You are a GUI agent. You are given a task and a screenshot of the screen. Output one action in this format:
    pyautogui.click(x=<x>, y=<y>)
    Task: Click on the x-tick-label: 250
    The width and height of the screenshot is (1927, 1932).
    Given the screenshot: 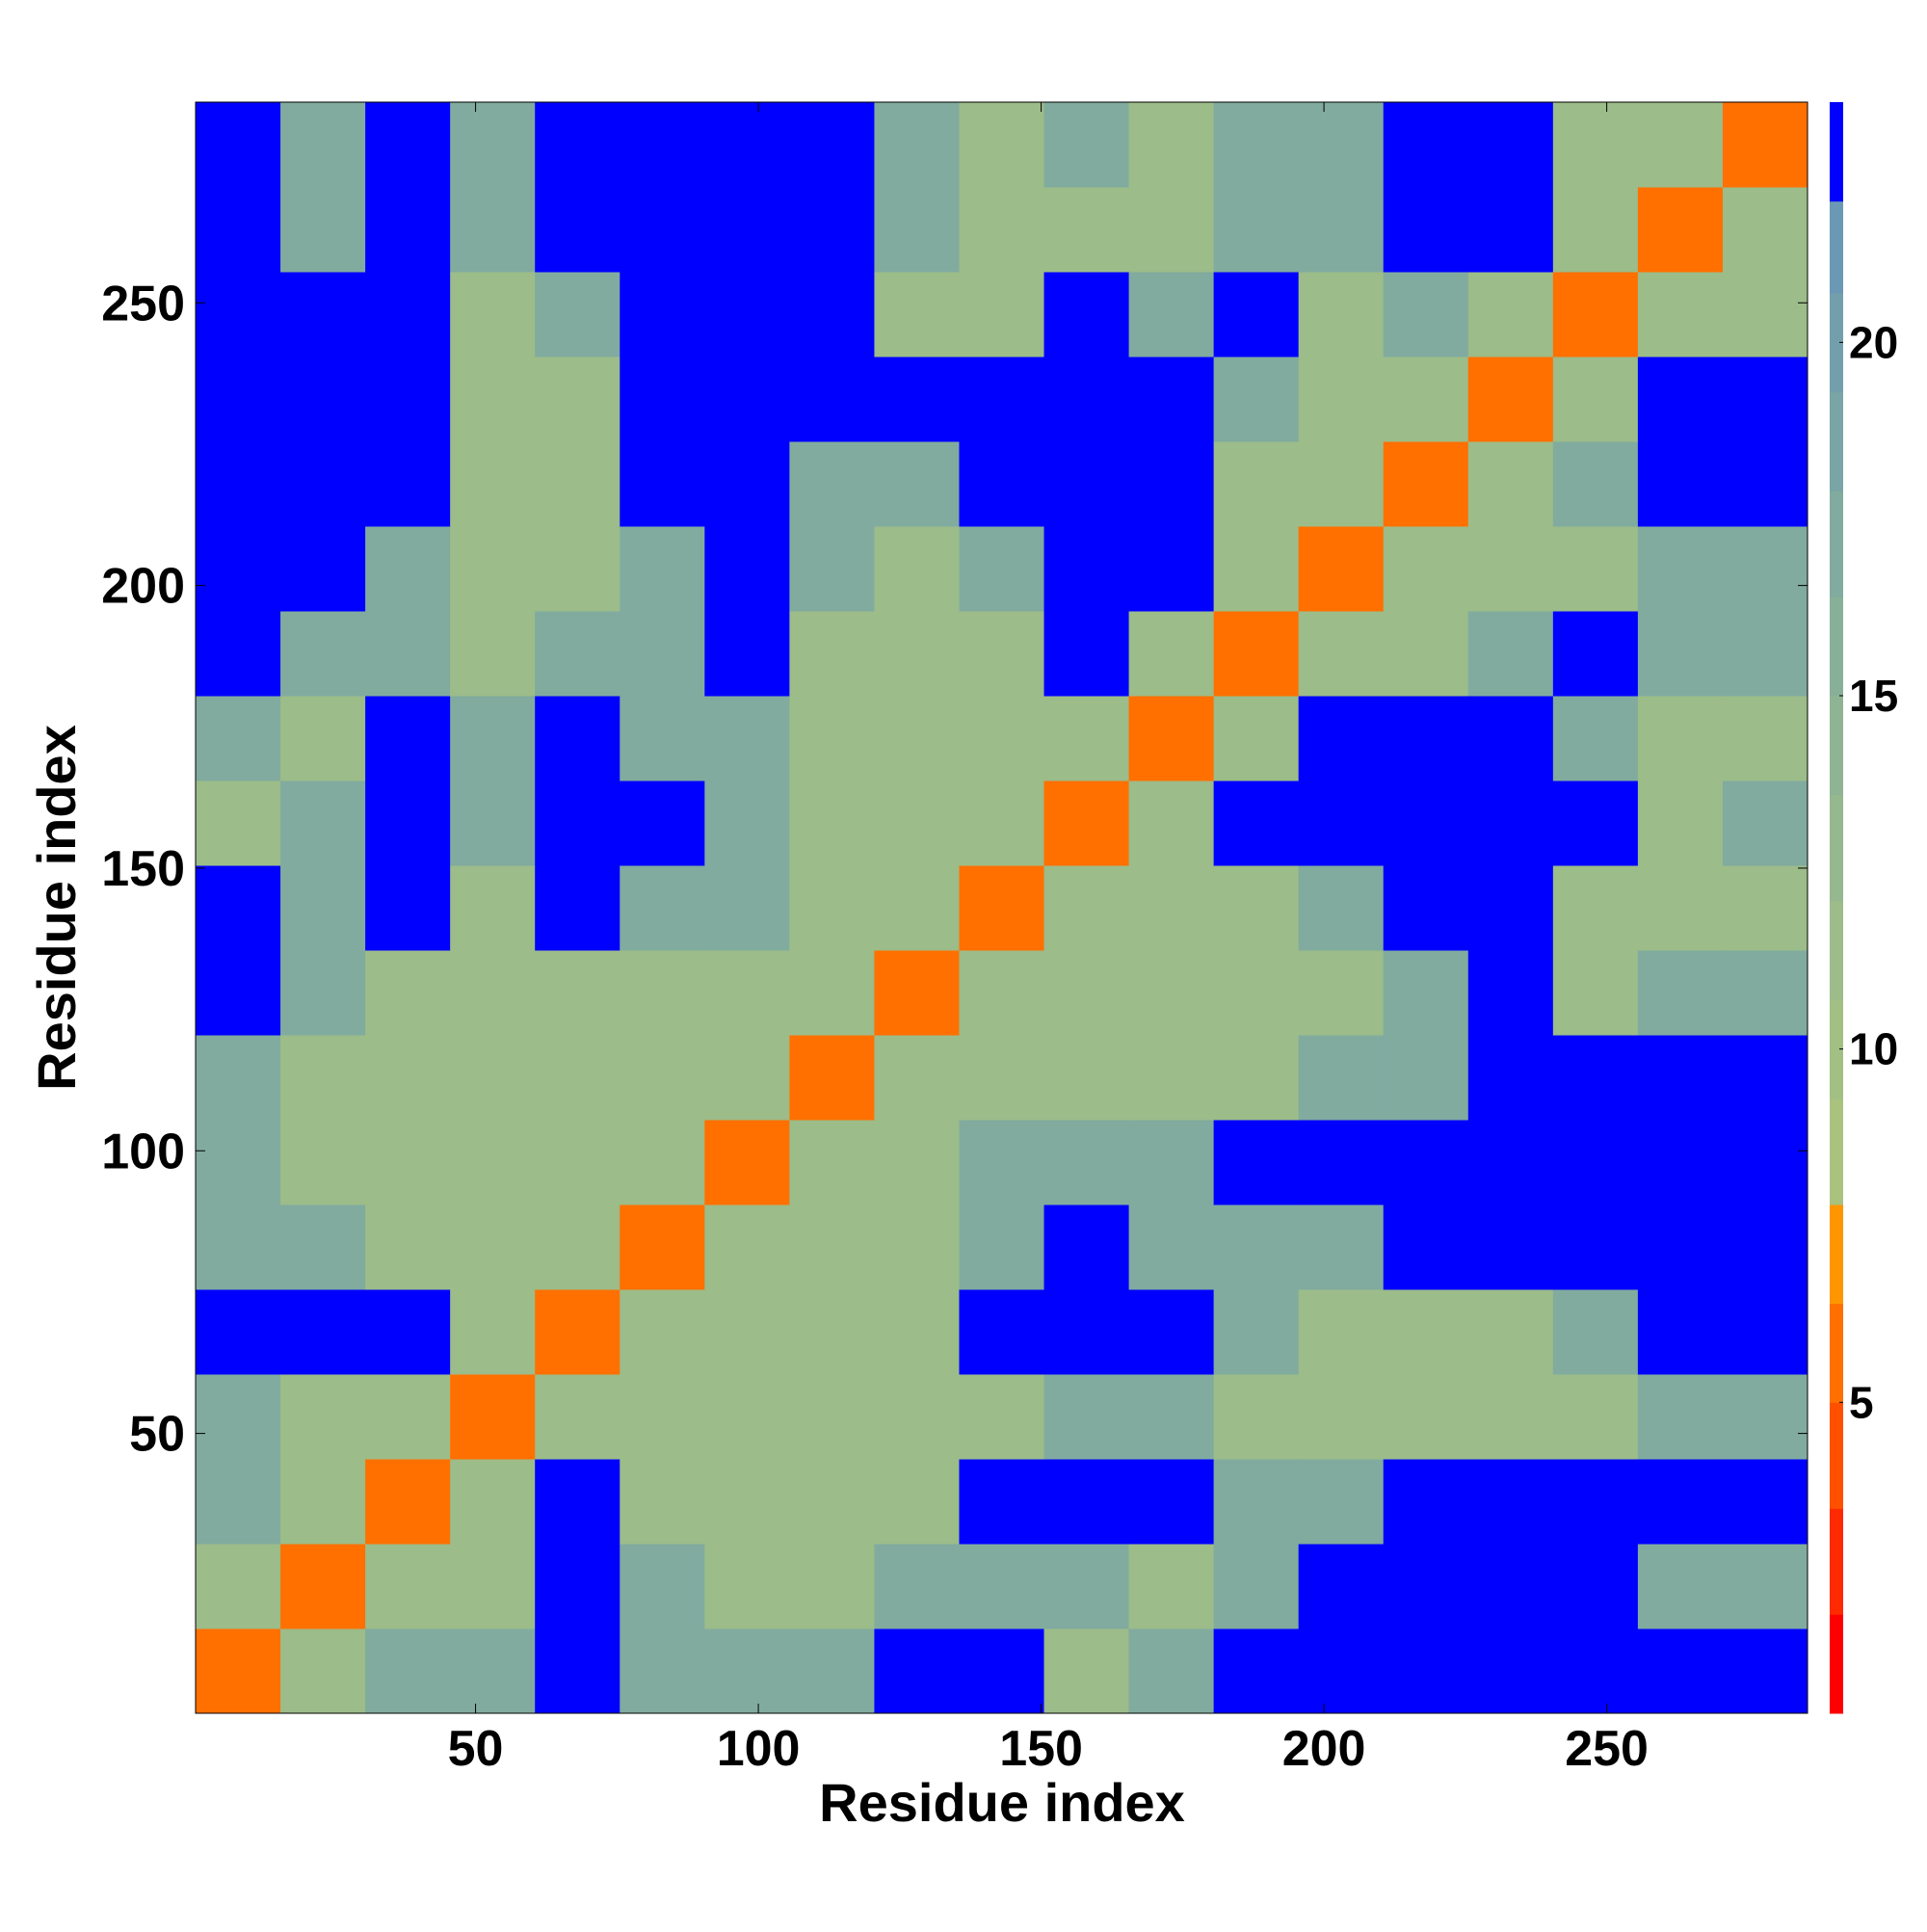 What is the action you would take?
    pyautogui.click(x=1607, y=1749)
    